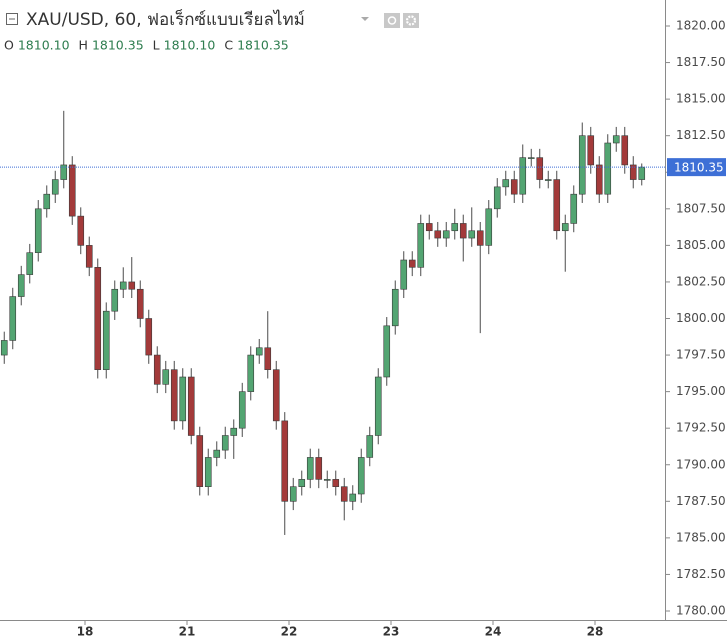 The height and width of the screenshot is (642, 727). I want to click on y-tick-label: 1807.50, so click(701, 208).